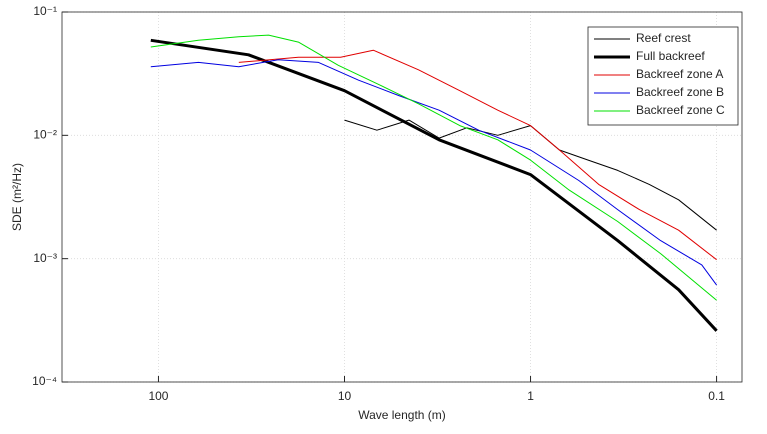 This screenshot has height=434, width=767. I want to click on legend-box, so click(663, 76).